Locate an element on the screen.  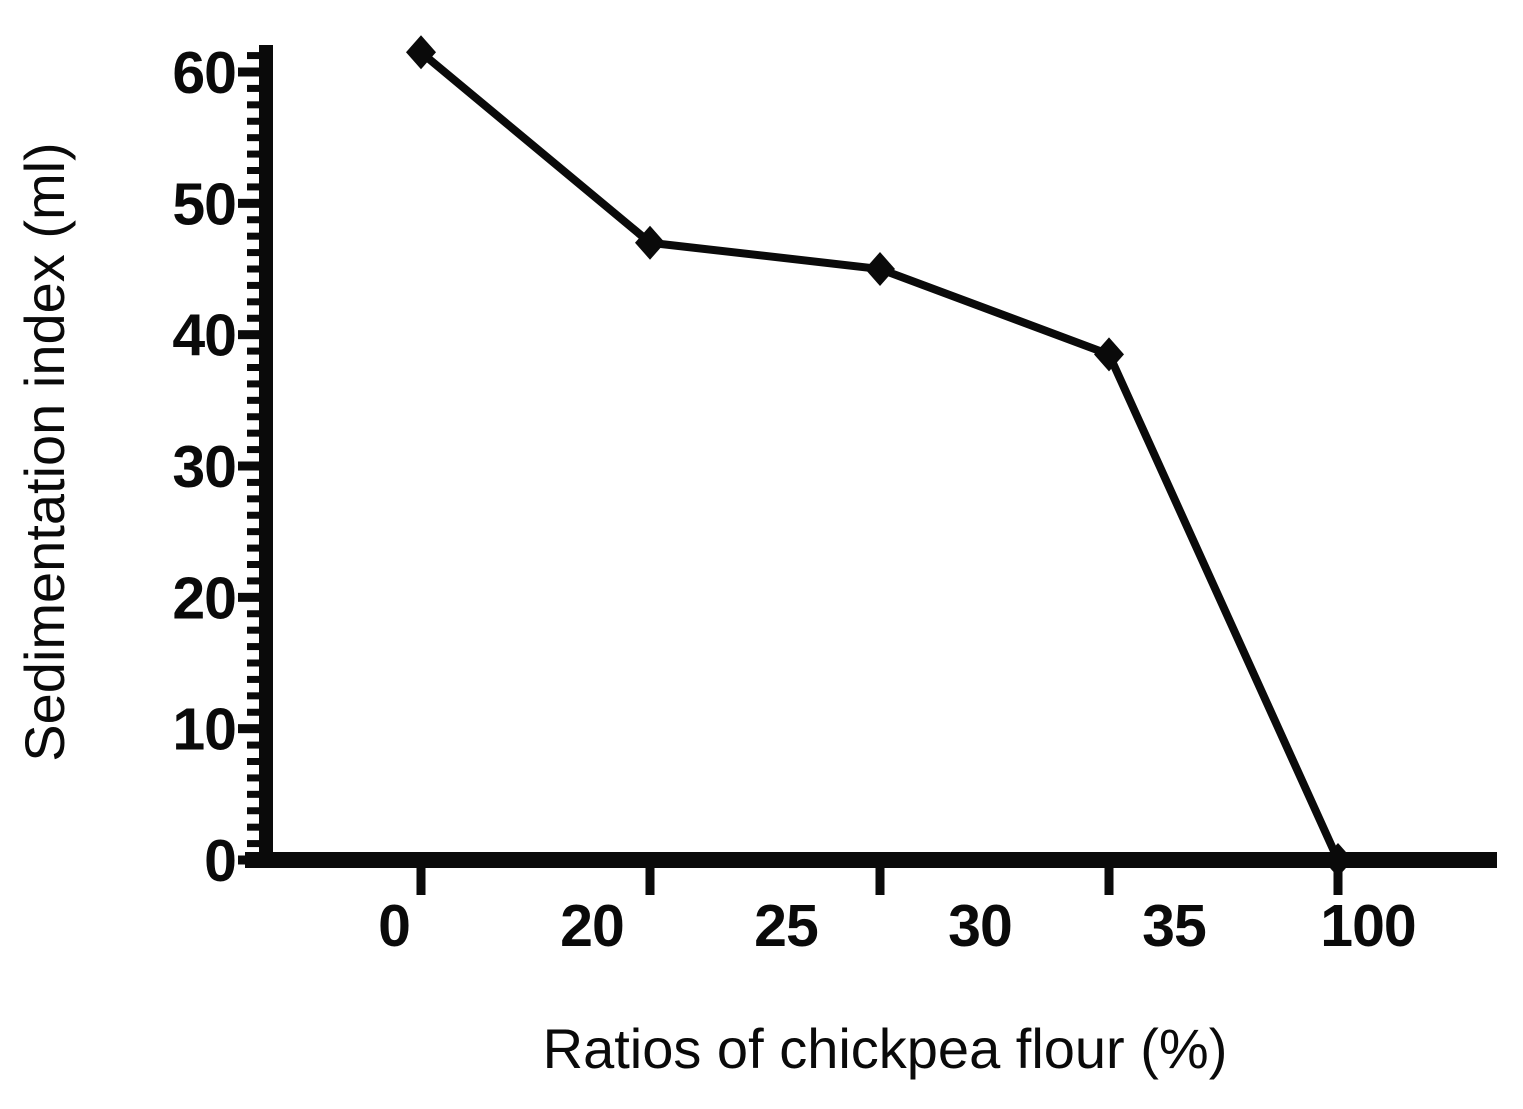
x-axis: 0 20 25 30 35 100 is located at coordinates (871, 905).